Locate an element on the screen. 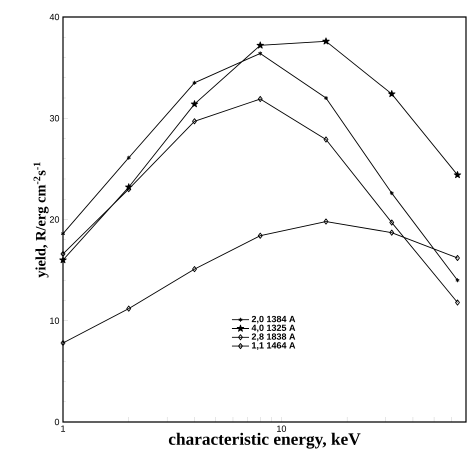  x-axis-title: characteristic energy, keV is located at coordinates (264, 440).